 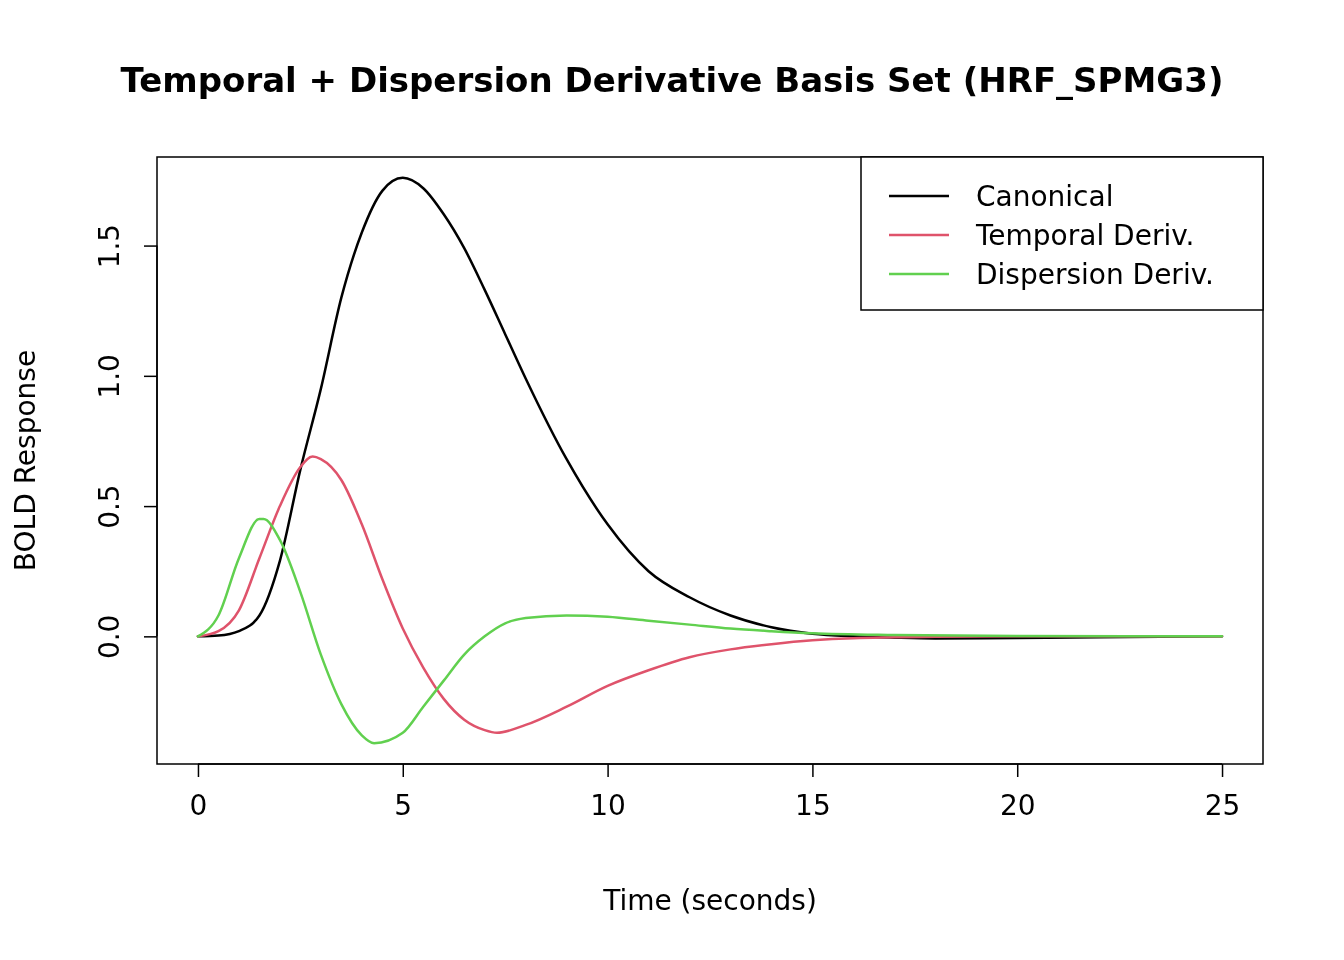 I want to click on y-tick-label: 1.5, so click(x=109, y=246).